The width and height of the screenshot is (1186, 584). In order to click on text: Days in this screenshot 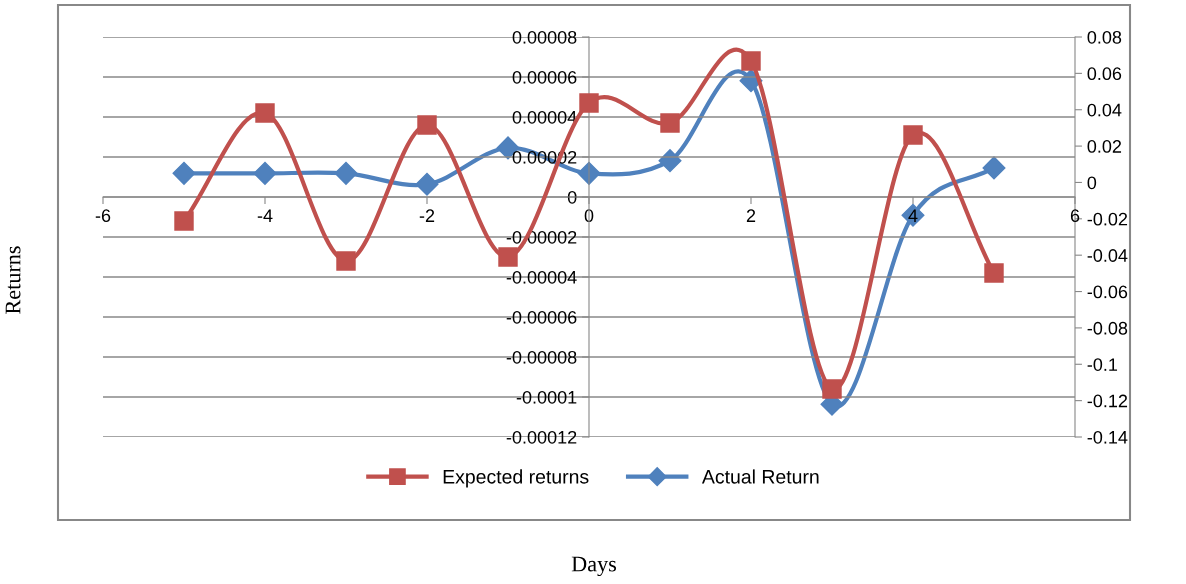, I will do `click(594, 566)`.